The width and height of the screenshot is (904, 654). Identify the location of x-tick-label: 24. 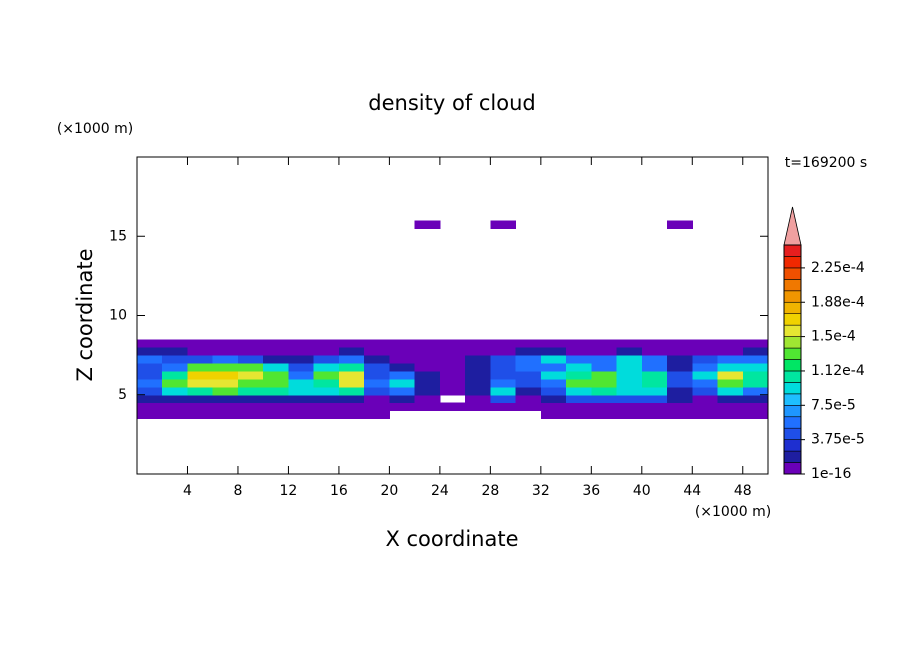
(440, 491).